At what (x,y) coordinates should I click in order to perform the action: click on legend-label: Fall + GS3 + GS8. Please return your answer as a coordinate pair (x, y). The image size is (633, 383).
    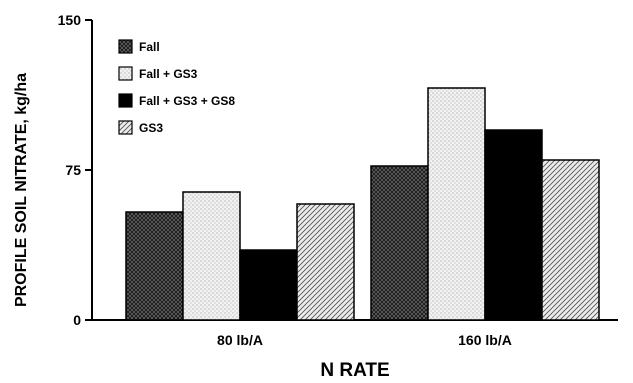
    Looking at the image, I should click on (187, 101).